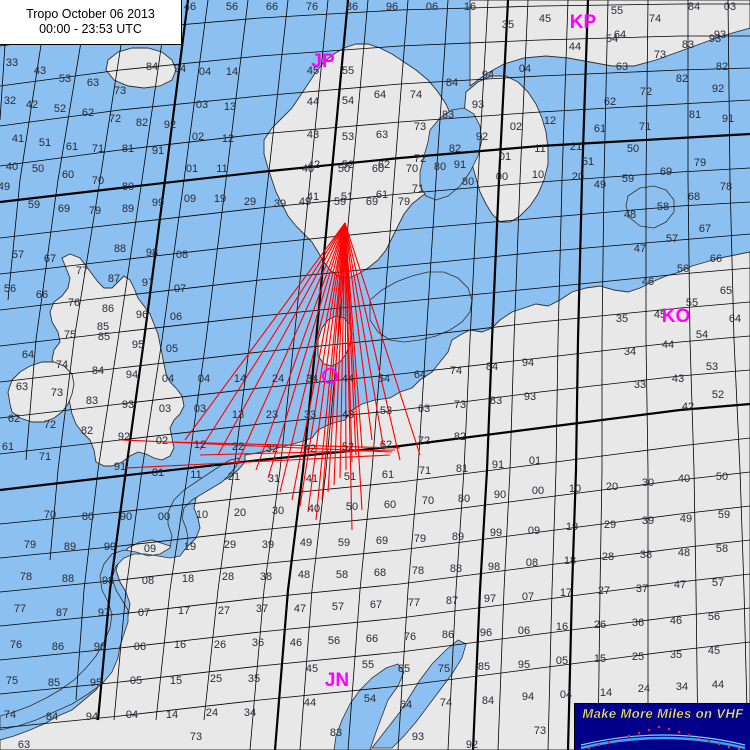  Describe the element at coordinates (600, 129) in the screenshot. I see `grid-square-label: 61` at that location.